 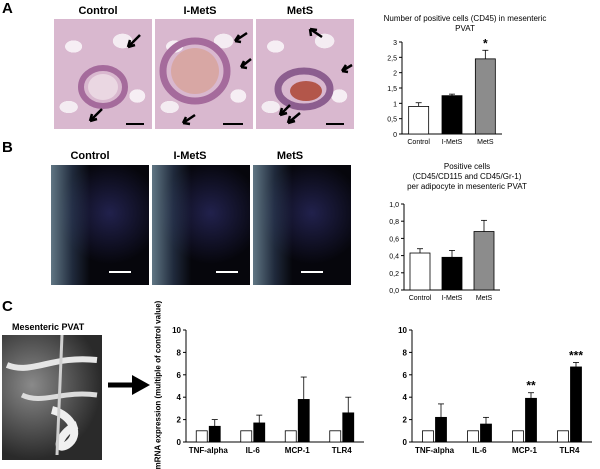 I want to click on histology-image-imets, so click(x=204, y=74).